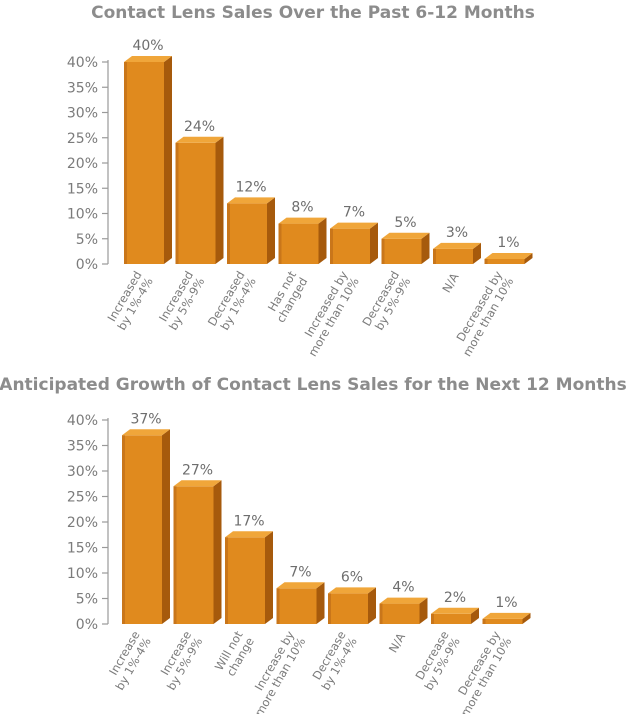 The image size is (626, 714). I want to click on chart2-y-tick-label: 5%, so click(87, 600).